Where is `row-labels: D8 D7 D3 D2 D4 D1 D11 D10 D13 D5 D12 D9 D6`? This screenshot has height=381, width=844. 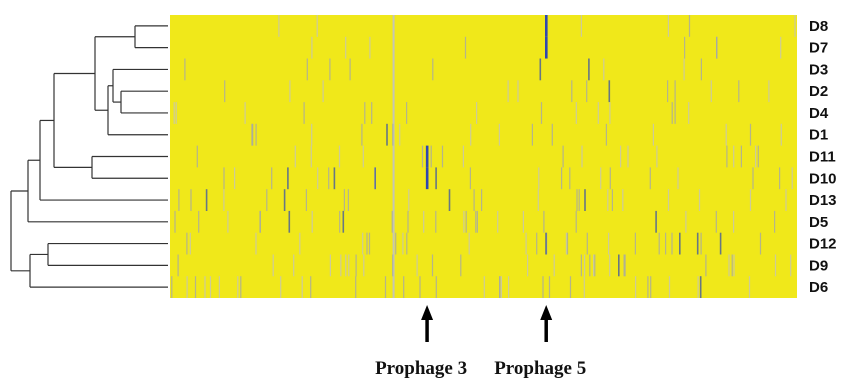 row-labels: D8 D7 D3 D2 D4 D1 D11 D10 D13 D5 D12 D9 D6 is located at coordinates (823, 157).